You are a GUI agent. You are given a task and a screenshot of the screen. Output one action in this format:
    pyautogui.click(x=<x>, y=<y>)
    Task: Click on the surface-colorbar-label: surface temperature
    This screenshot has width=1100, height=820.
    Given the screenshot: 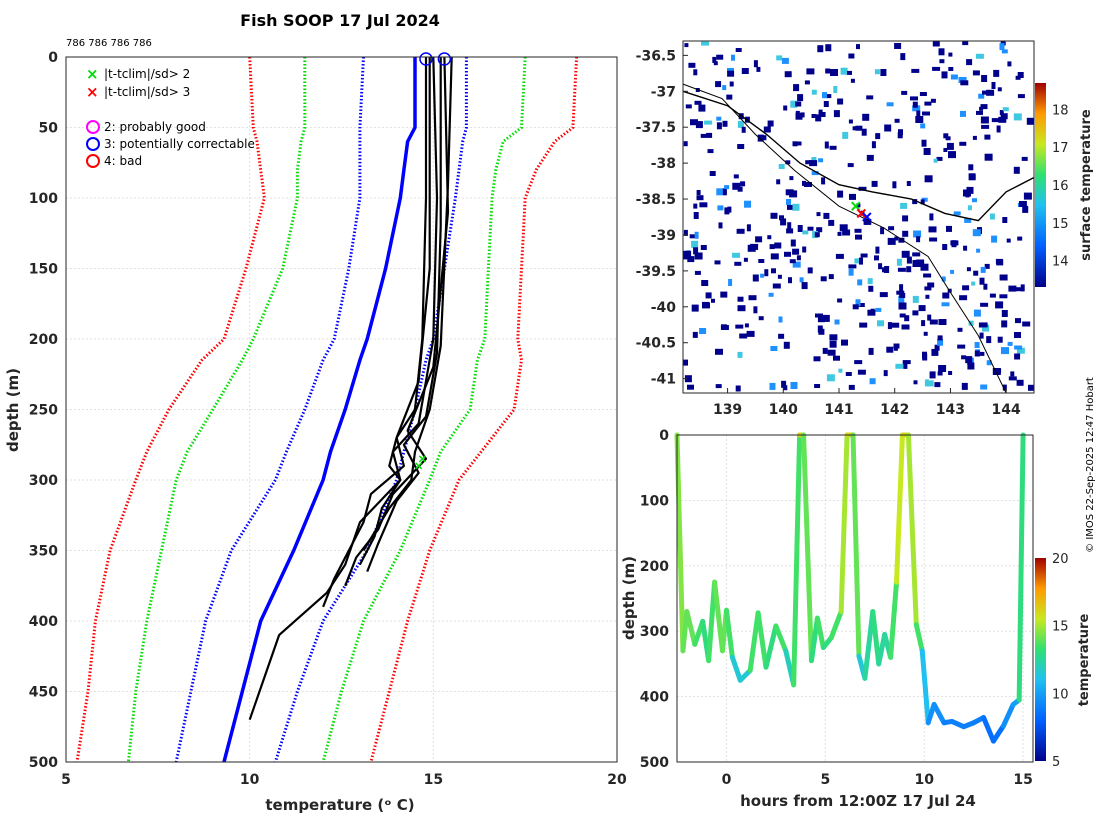 What is the action you would take?
    pyautogui.click(x=1086, y=185)
    